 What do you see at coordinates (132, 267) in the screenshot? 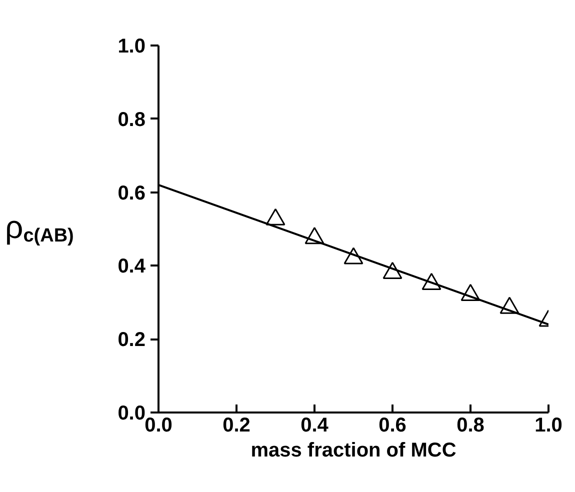
I see `y-tick-label: 0.4` at bounding box center [132, 267].